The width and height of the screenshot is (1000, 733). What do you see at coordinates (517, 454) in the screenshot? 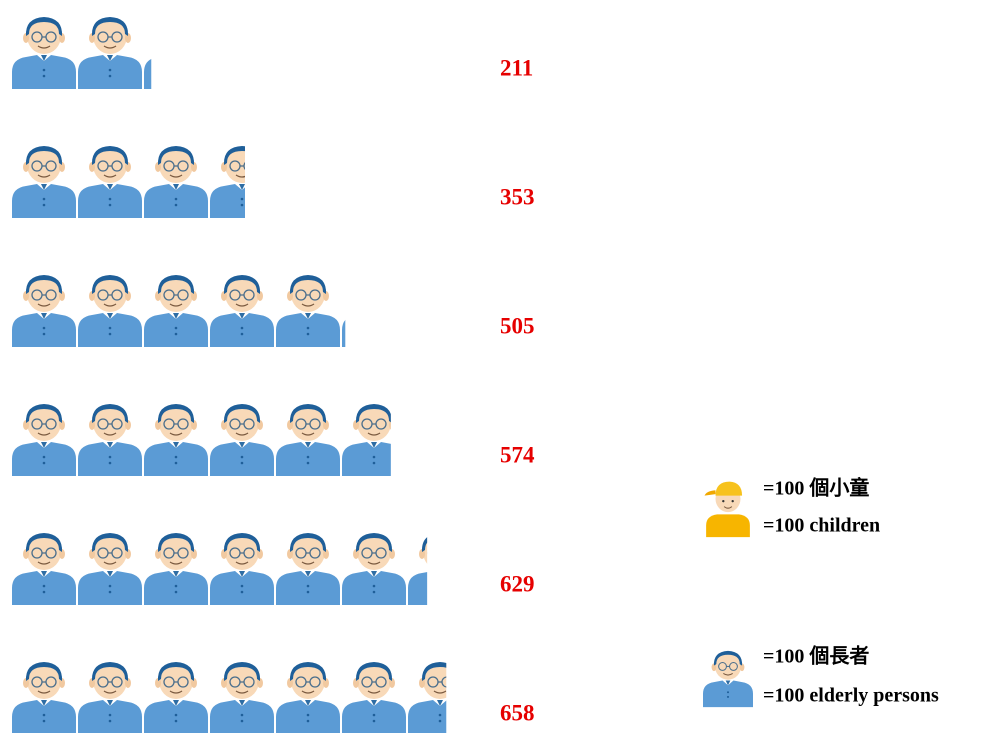
I see `value-label: 574` at bounding box center [517, 454].